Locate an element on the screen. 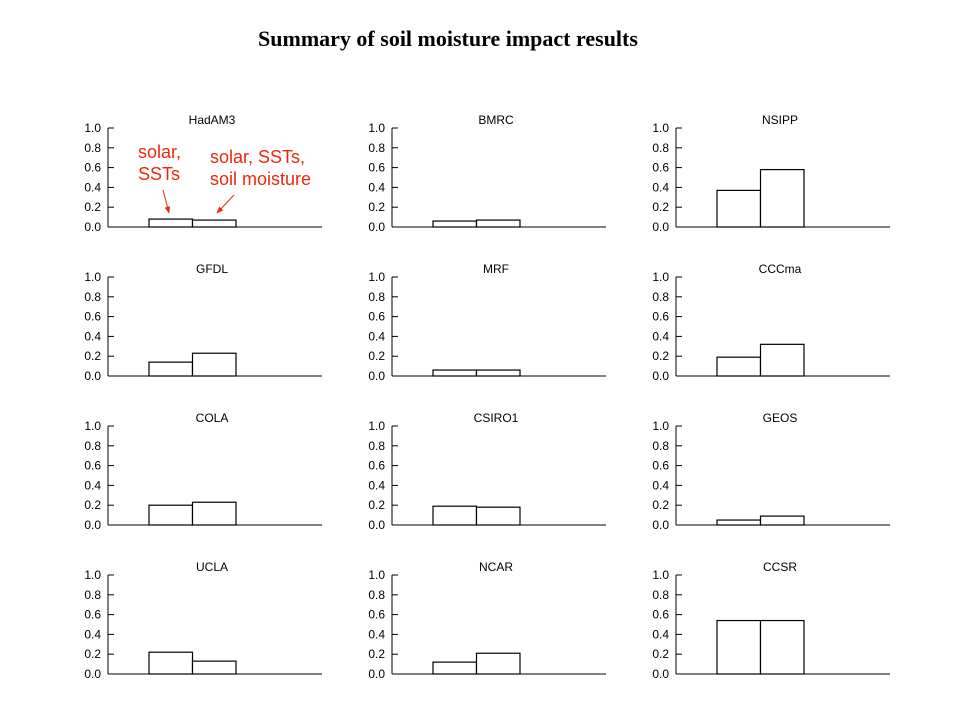 This screenshot has height=720, width=960. panel-title-ucla: UCLA is located at coordinates (212, 567).